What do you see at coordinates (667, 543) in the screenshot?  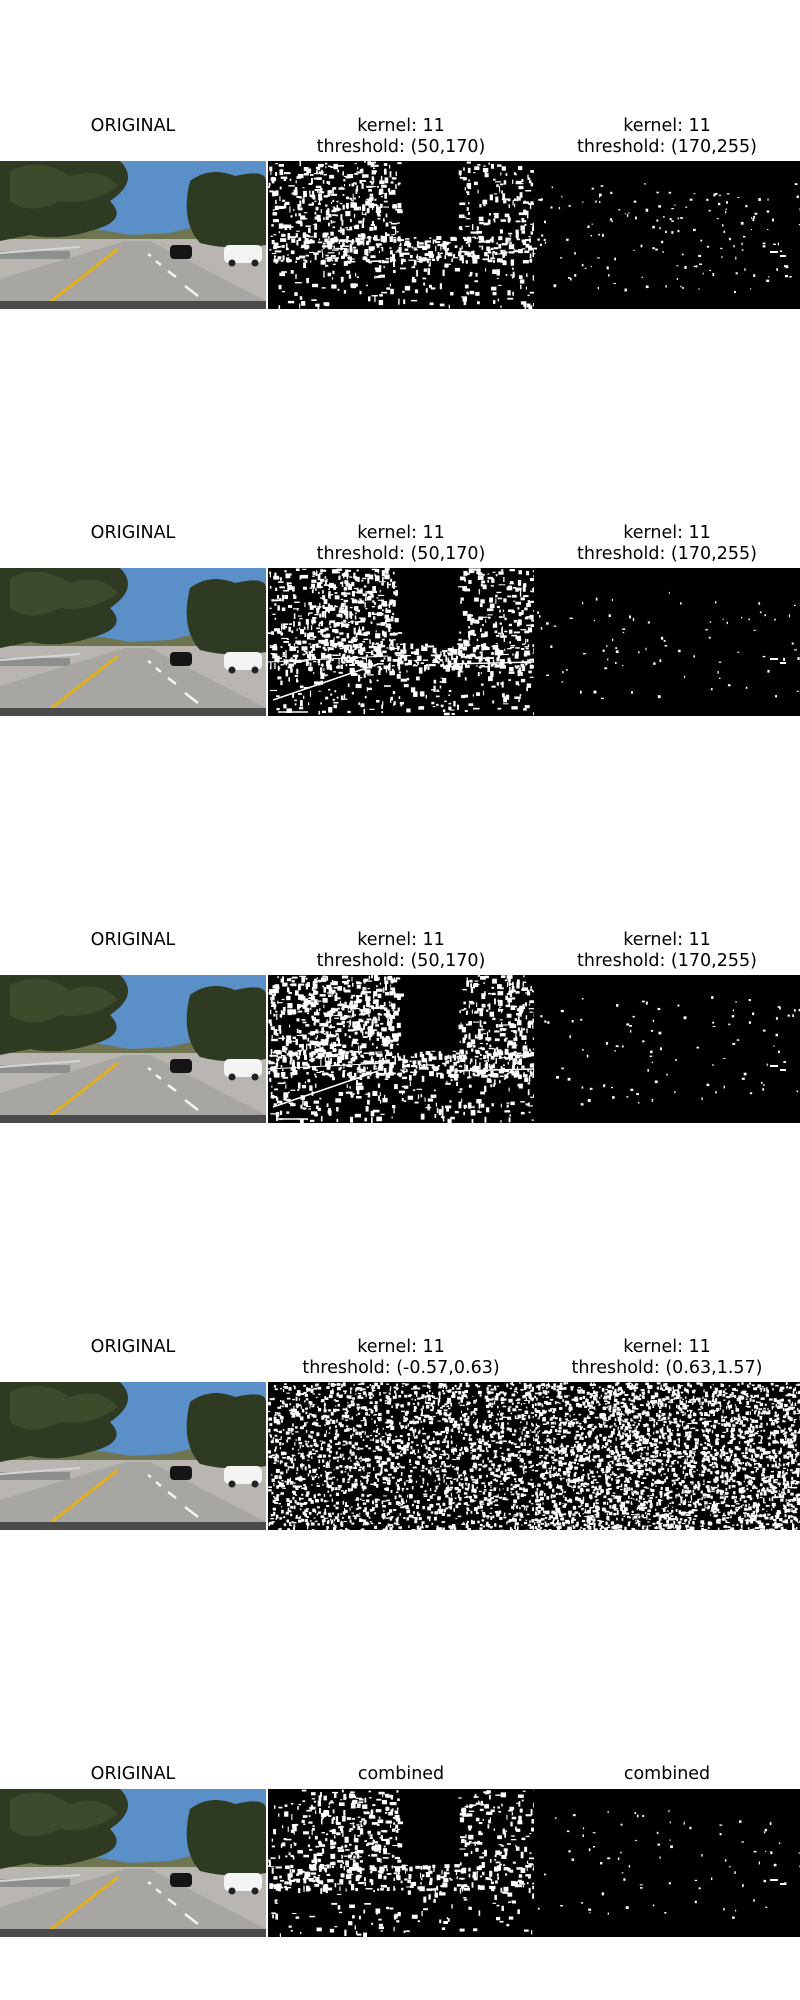 I see `row2-panel3-title: kernel: 11 threshold: (170,255)` at bounding box center [667, 543].